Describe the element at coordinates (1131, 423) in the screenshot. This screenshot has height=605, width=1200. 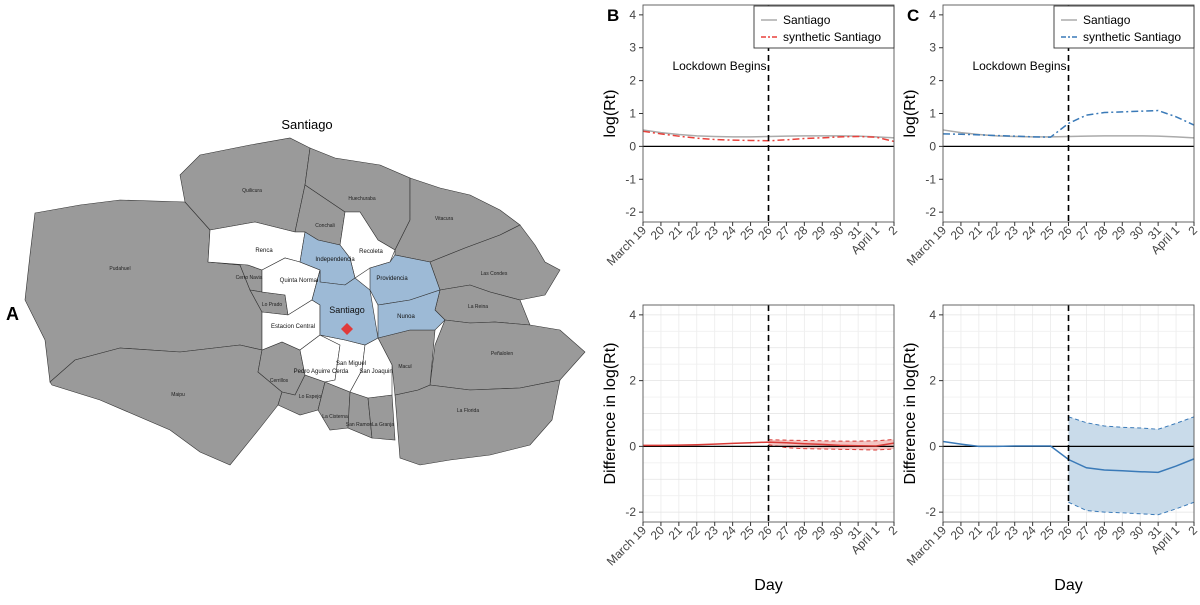
I see `band-upper-line` at that location.